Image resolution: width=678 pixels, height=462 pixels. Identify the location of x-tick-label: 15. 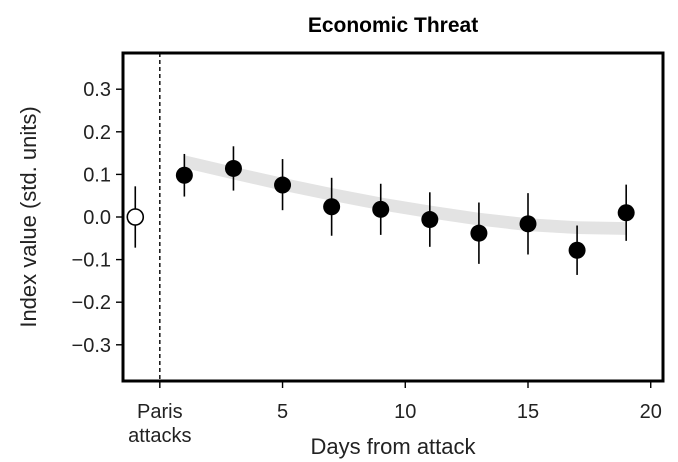
(528, 412).